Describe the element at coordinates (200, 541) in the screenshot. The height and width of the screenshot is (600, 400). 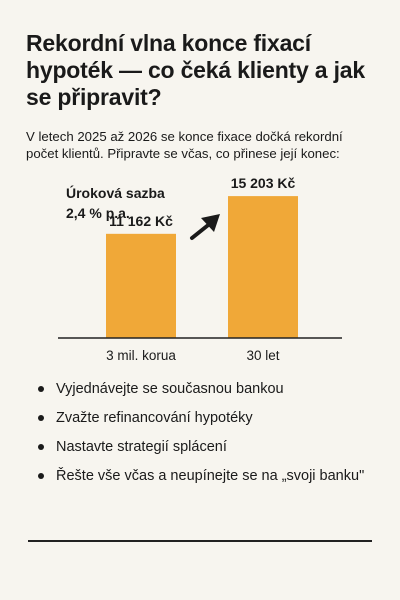
I see `bottom-divider` at that location.